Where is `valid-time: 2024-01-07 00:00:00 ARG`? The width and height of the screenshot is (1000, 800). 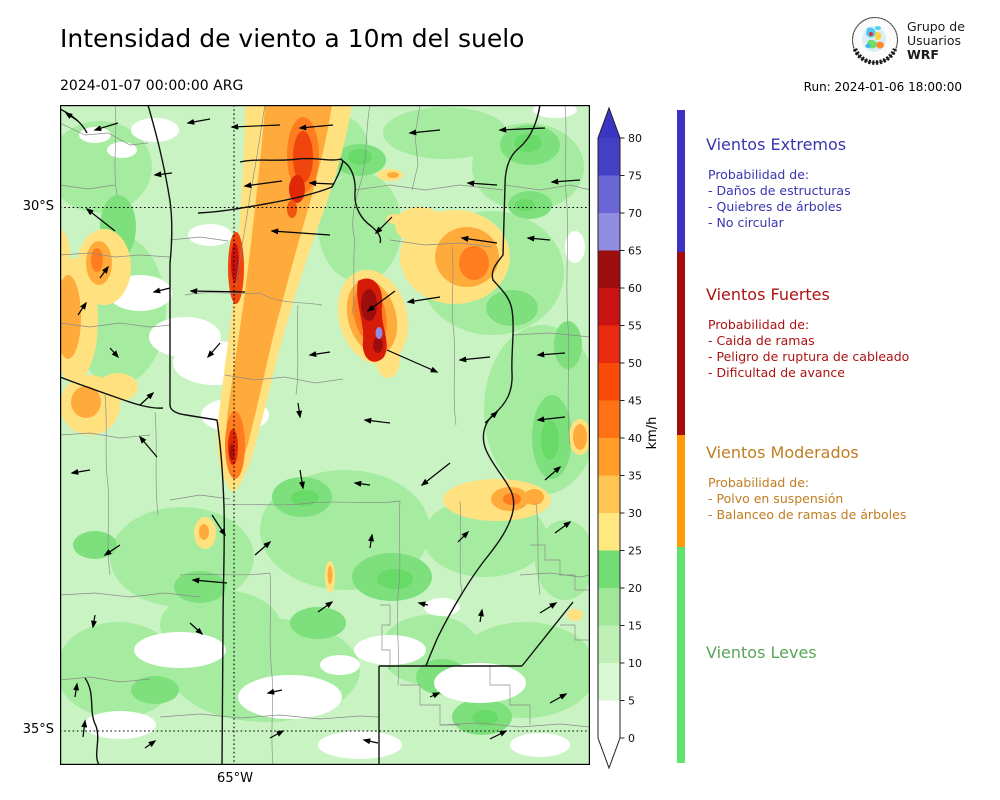 valid-time: 2024-01-07 00:00:00 ARG is located at coordinates (152, 86).